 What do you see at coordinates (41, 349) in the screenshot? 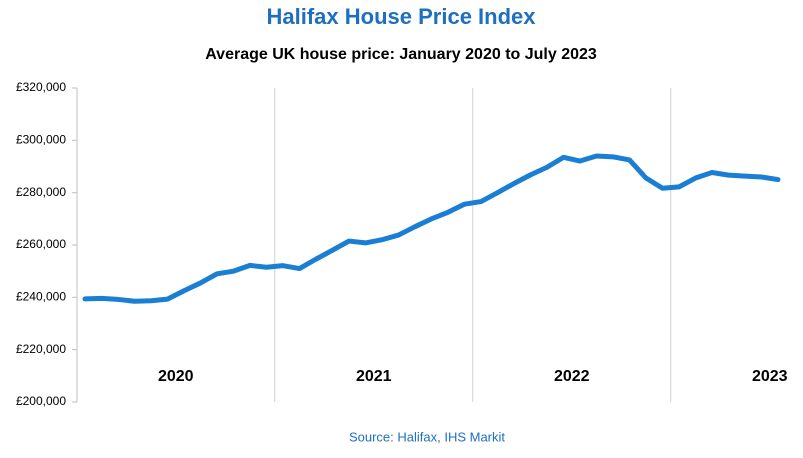
I see `y-tick-label: £220,000` at bounding box center [41, 349].